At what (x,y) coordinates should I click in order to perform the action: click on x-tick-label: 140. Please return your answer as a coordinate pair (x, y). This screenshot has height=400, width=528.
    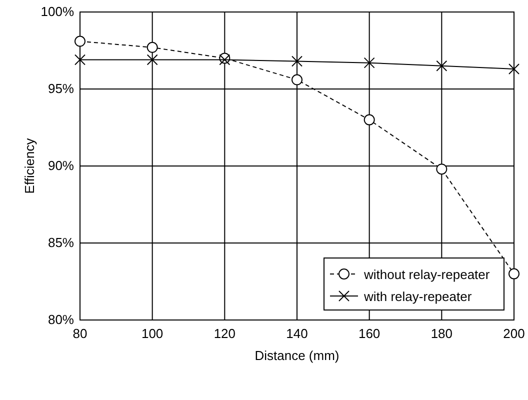
    Looking at the image, I should click on (297, 333).